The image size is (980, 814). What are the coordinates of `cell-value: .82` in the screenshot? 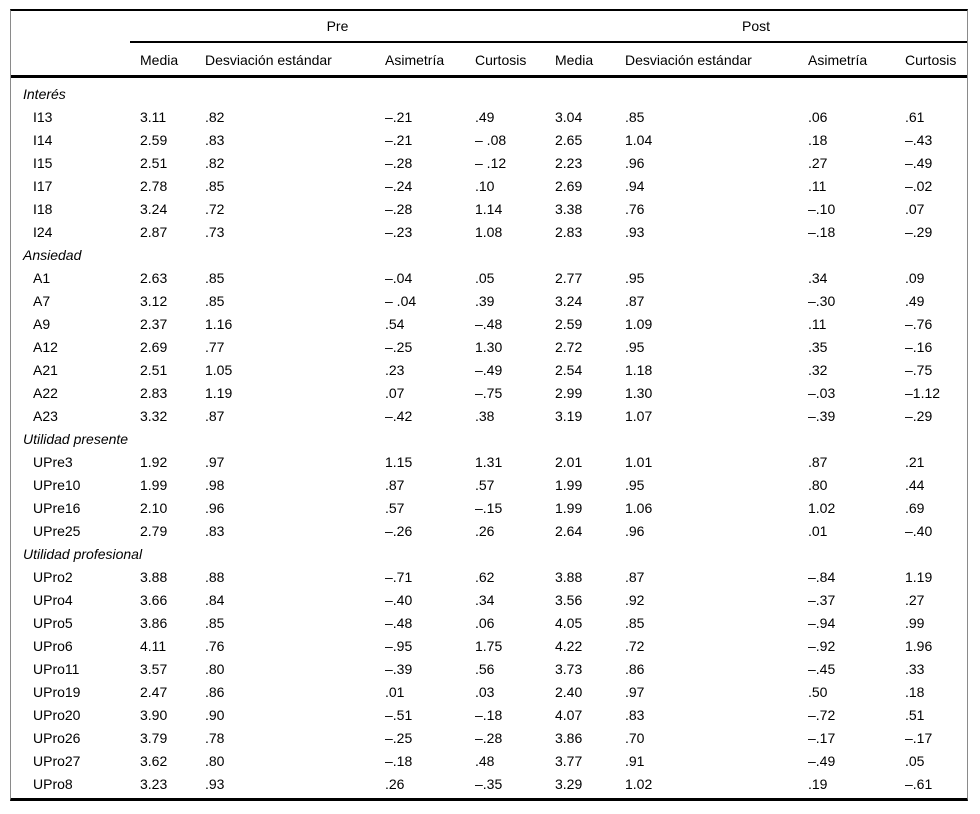 It's located at (215, 163).